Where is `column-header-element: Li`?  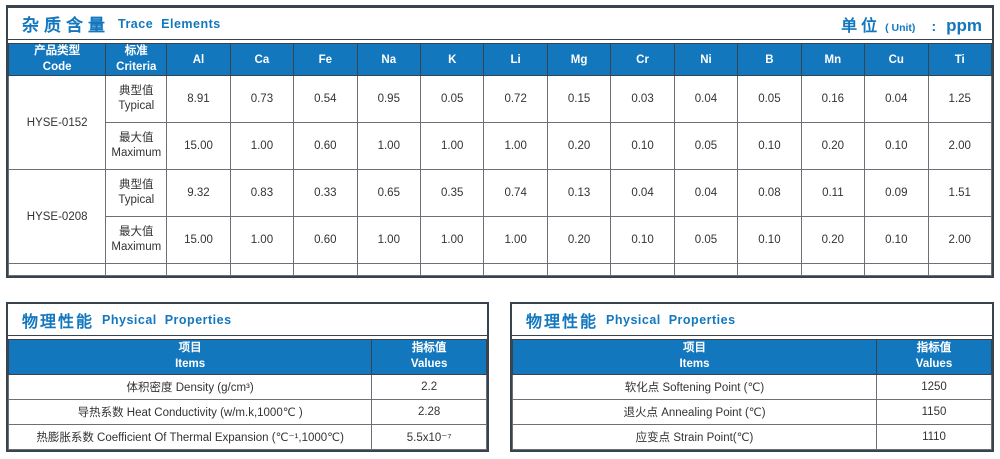
column-header-element: Li is located at coordinates (515, 59).